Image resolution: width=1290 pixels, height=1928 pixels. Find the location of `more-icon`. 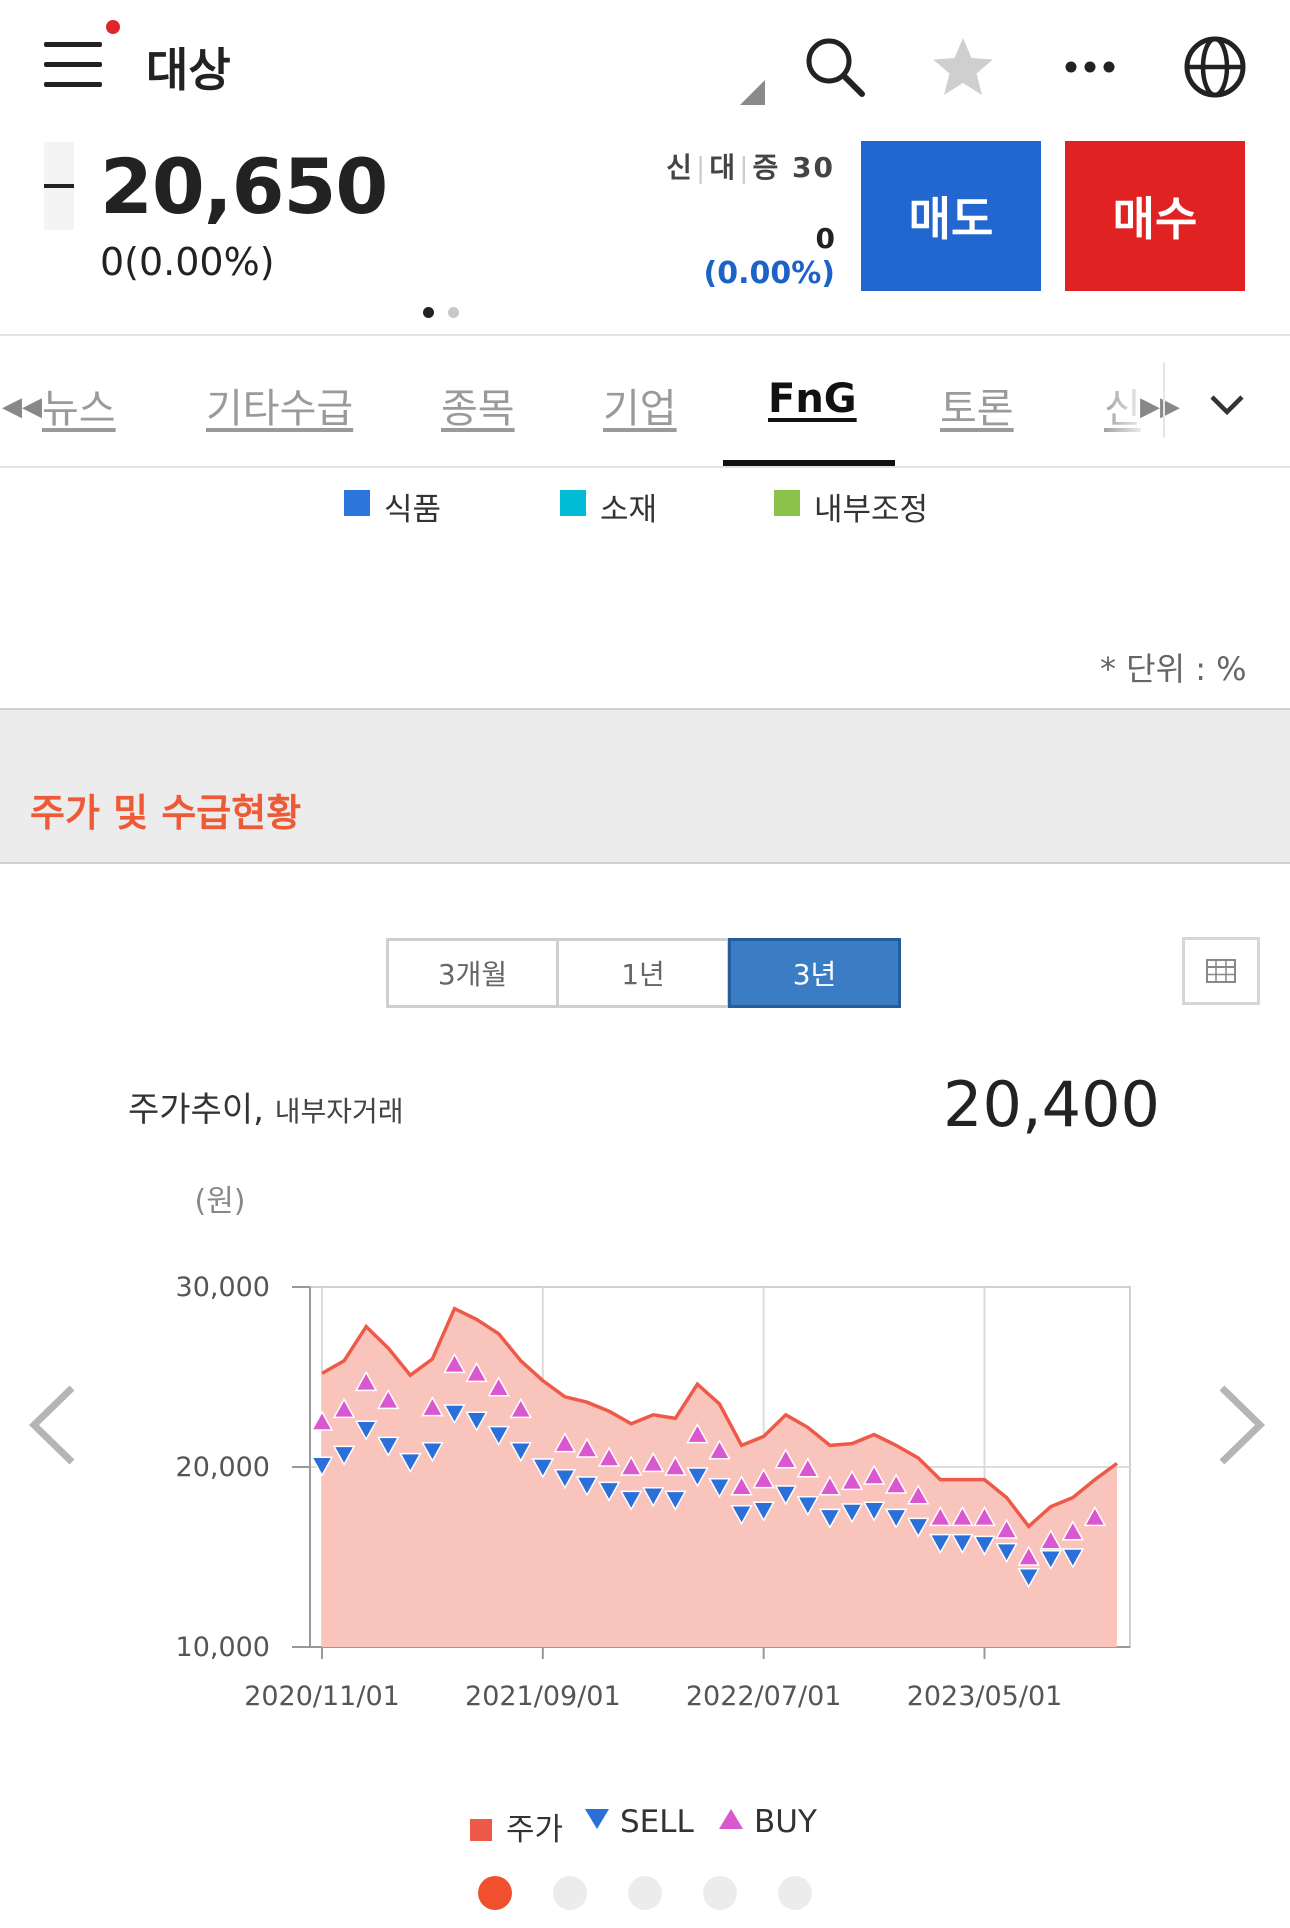

more-icon is located at coordinates (1090, 67).